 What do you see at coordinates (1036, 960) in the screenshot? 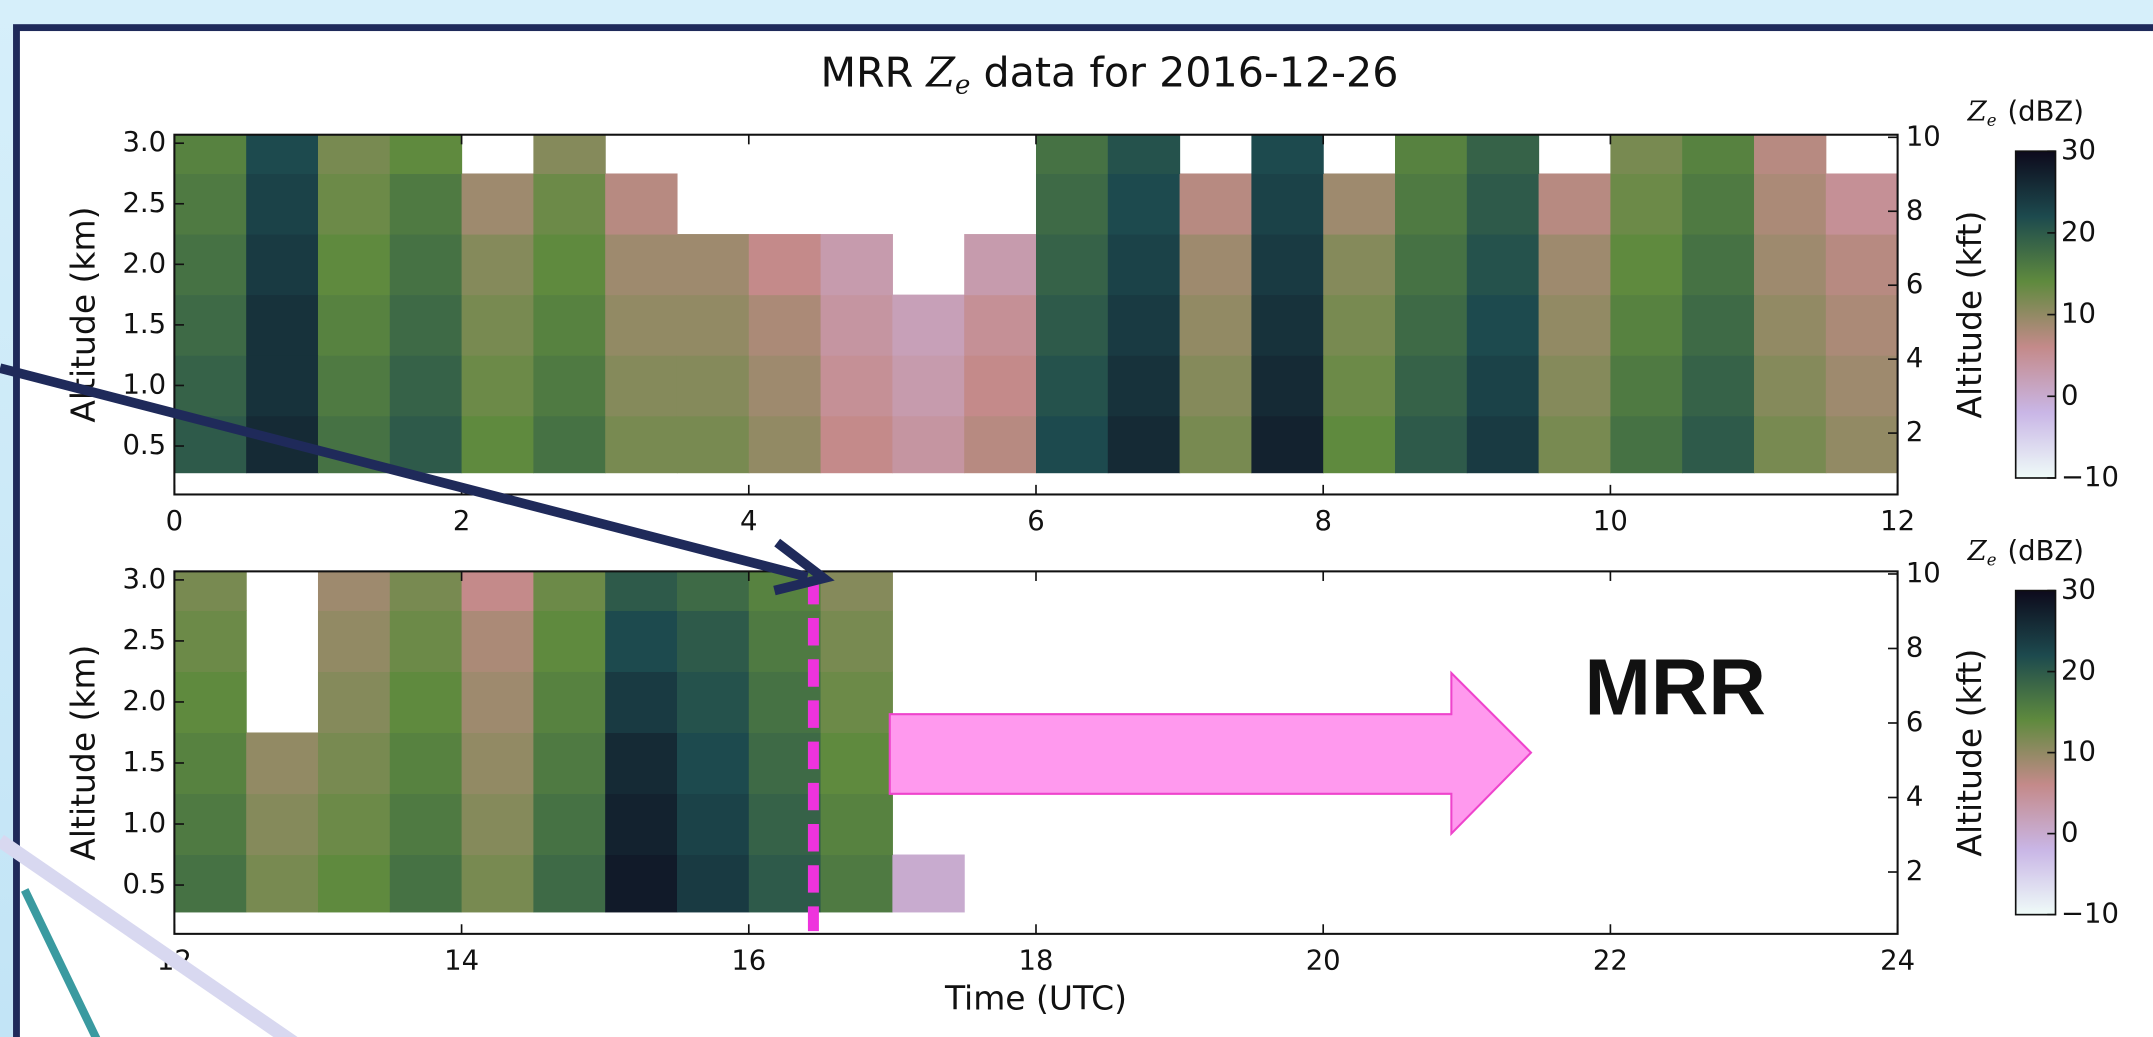
I see `x-tick-label: 18` at bounding box center [1036, 960].